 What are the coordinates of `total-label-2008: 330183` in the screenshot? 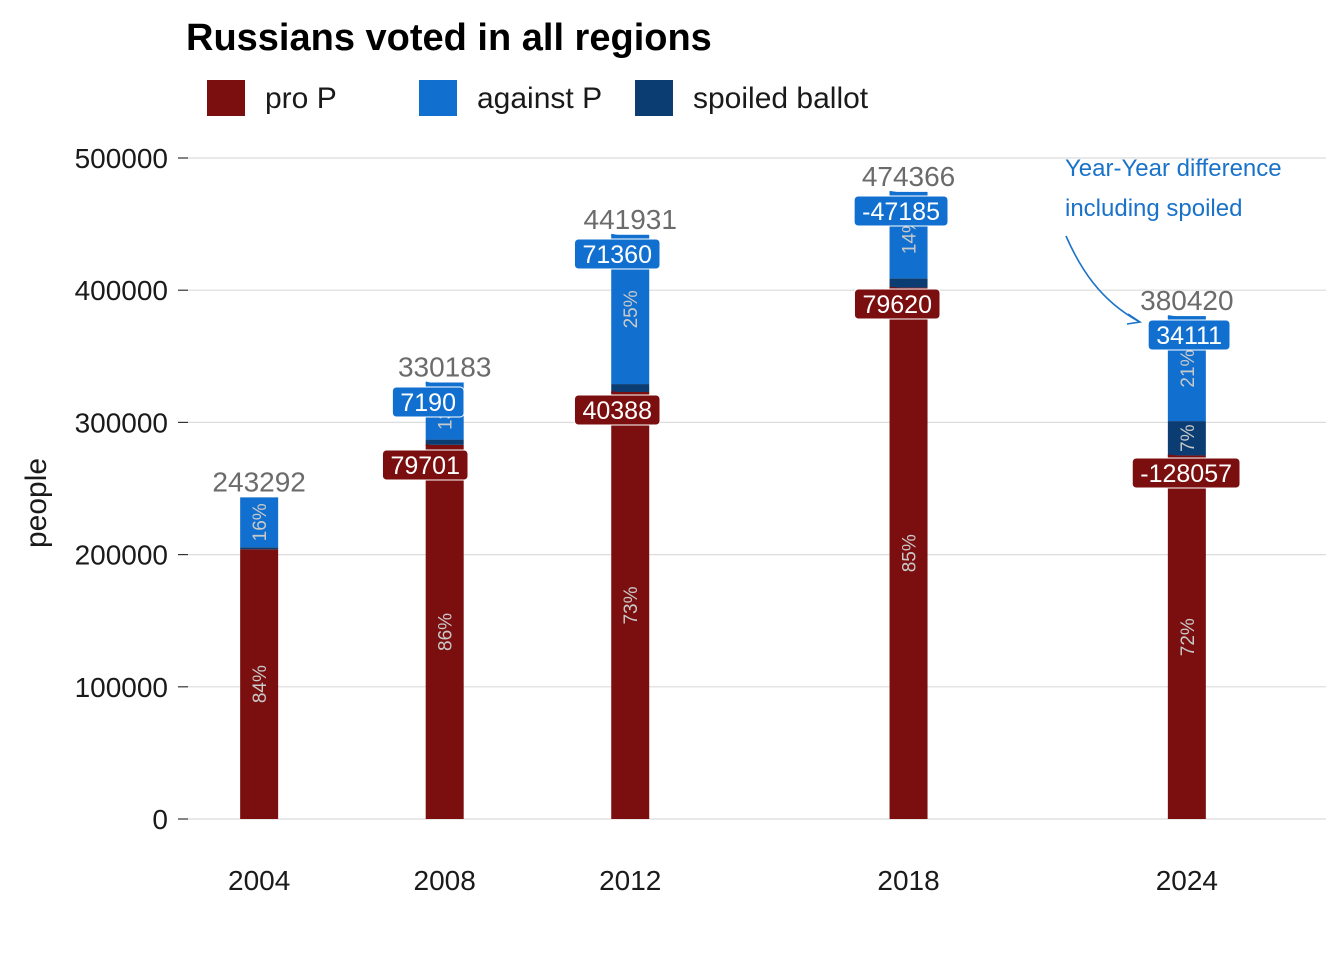 It's located at (444, 366).